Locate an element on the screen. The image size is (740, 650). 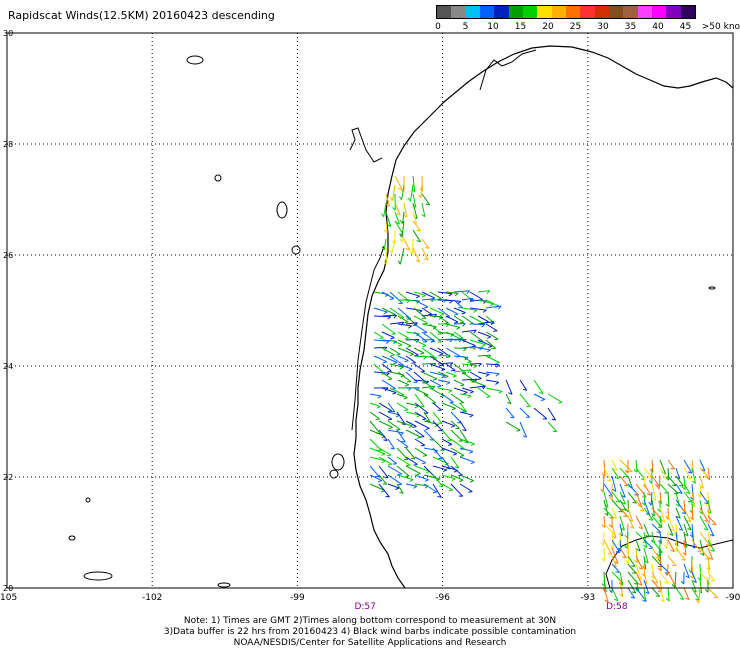
lon-tick-label: -90 is located at coordinates (733, 598).